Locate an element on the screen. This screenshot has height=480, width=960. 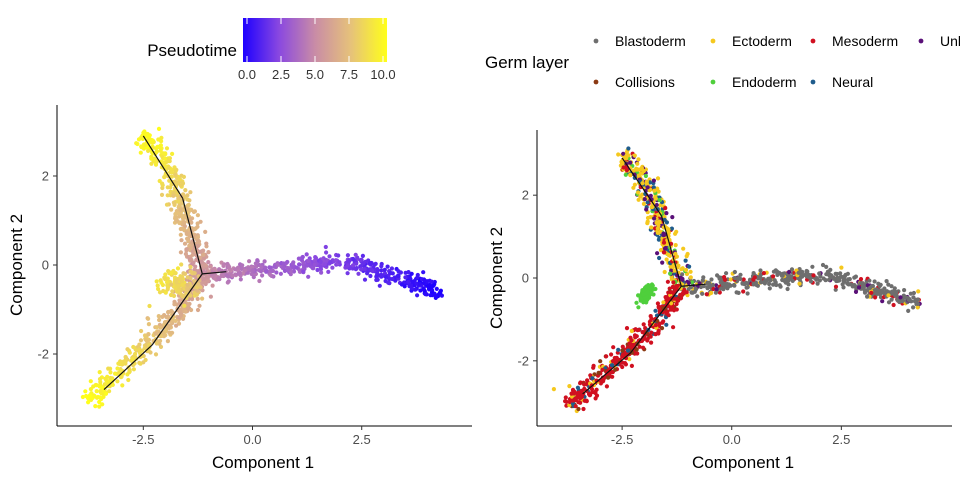
y-tick-label: 0 is located at coordinates (525, 278).